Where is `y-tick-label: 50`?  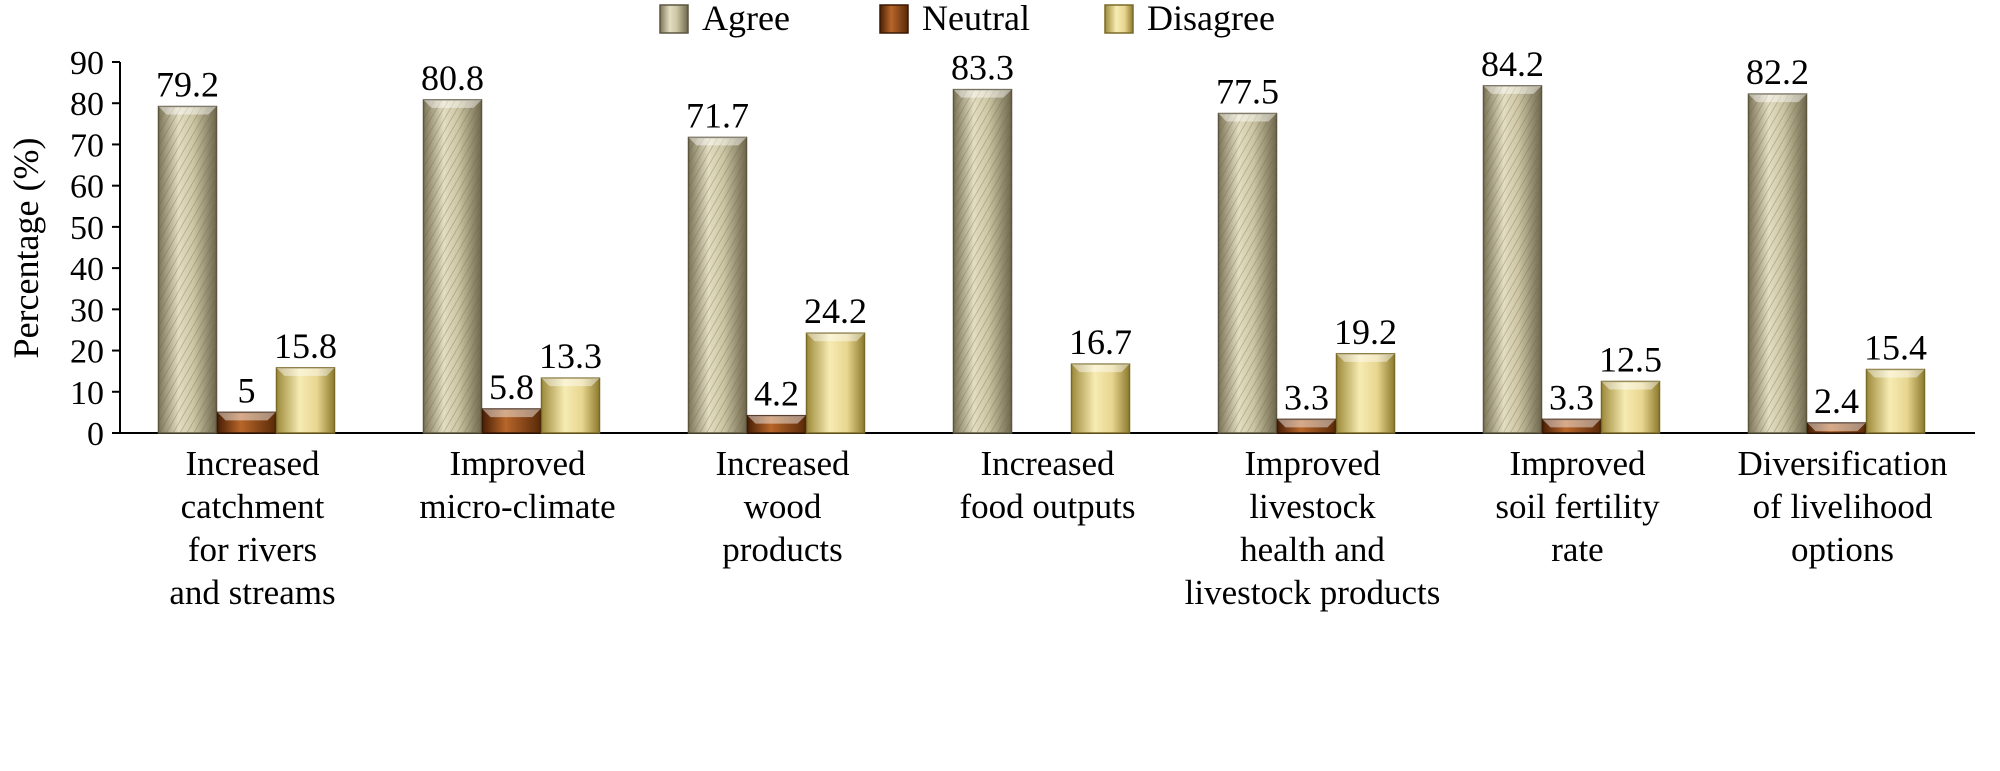
y-tick-label: 50 is located at coordinates (87, 228).